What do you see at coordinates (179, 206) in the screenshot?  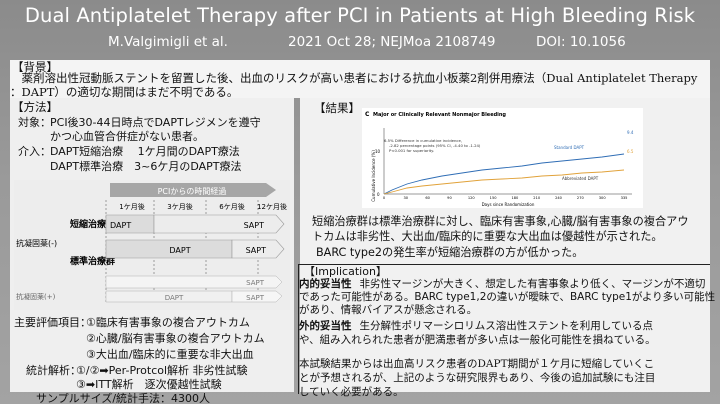 I see `time-label-3m: 3ケ月後` at bounding box center [179, 206].